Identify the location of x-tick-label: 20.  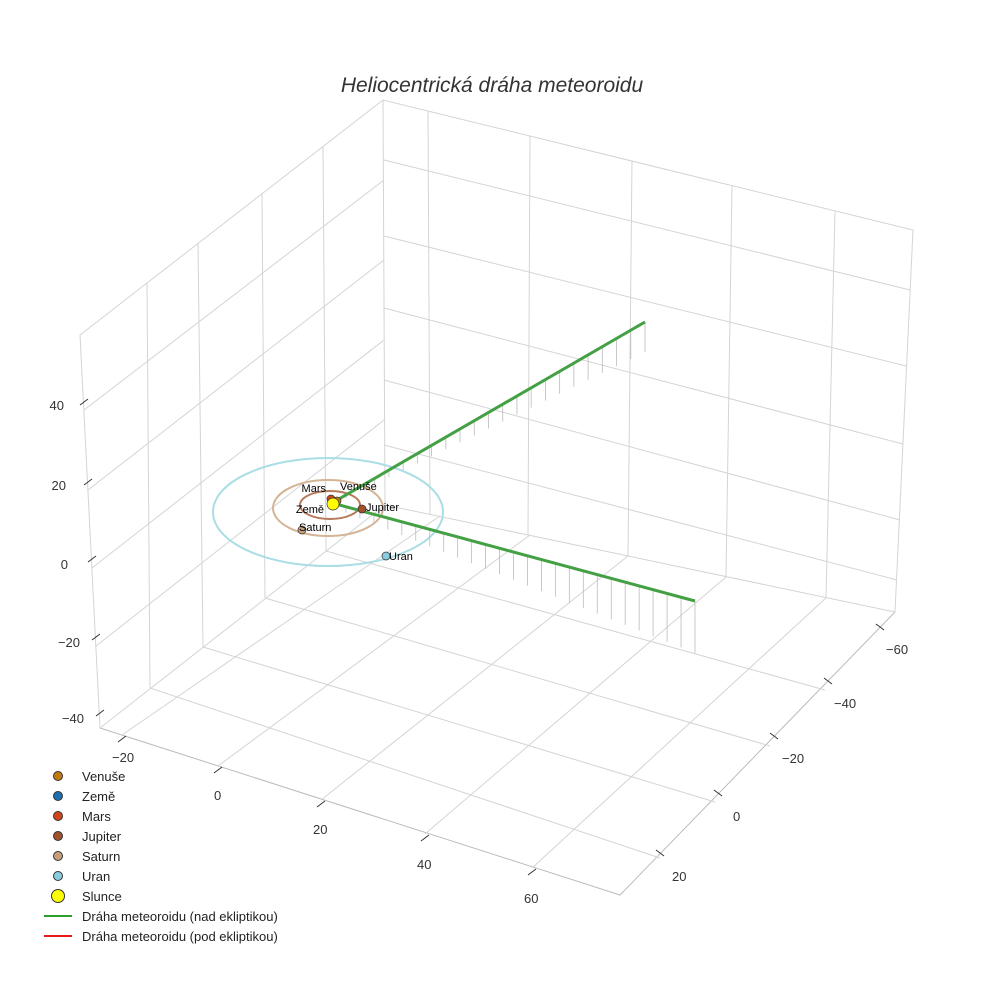
(320, 829).